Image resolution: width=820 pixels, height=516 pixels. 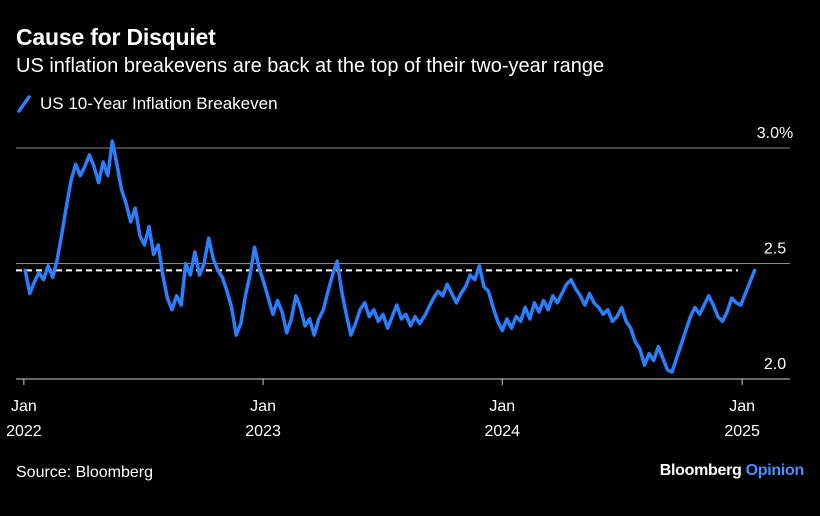 What do you see at coordinates (775, 133) in the screenshot?
I see `y-tick-label: 3.0%` at bounding box center [775, 133].